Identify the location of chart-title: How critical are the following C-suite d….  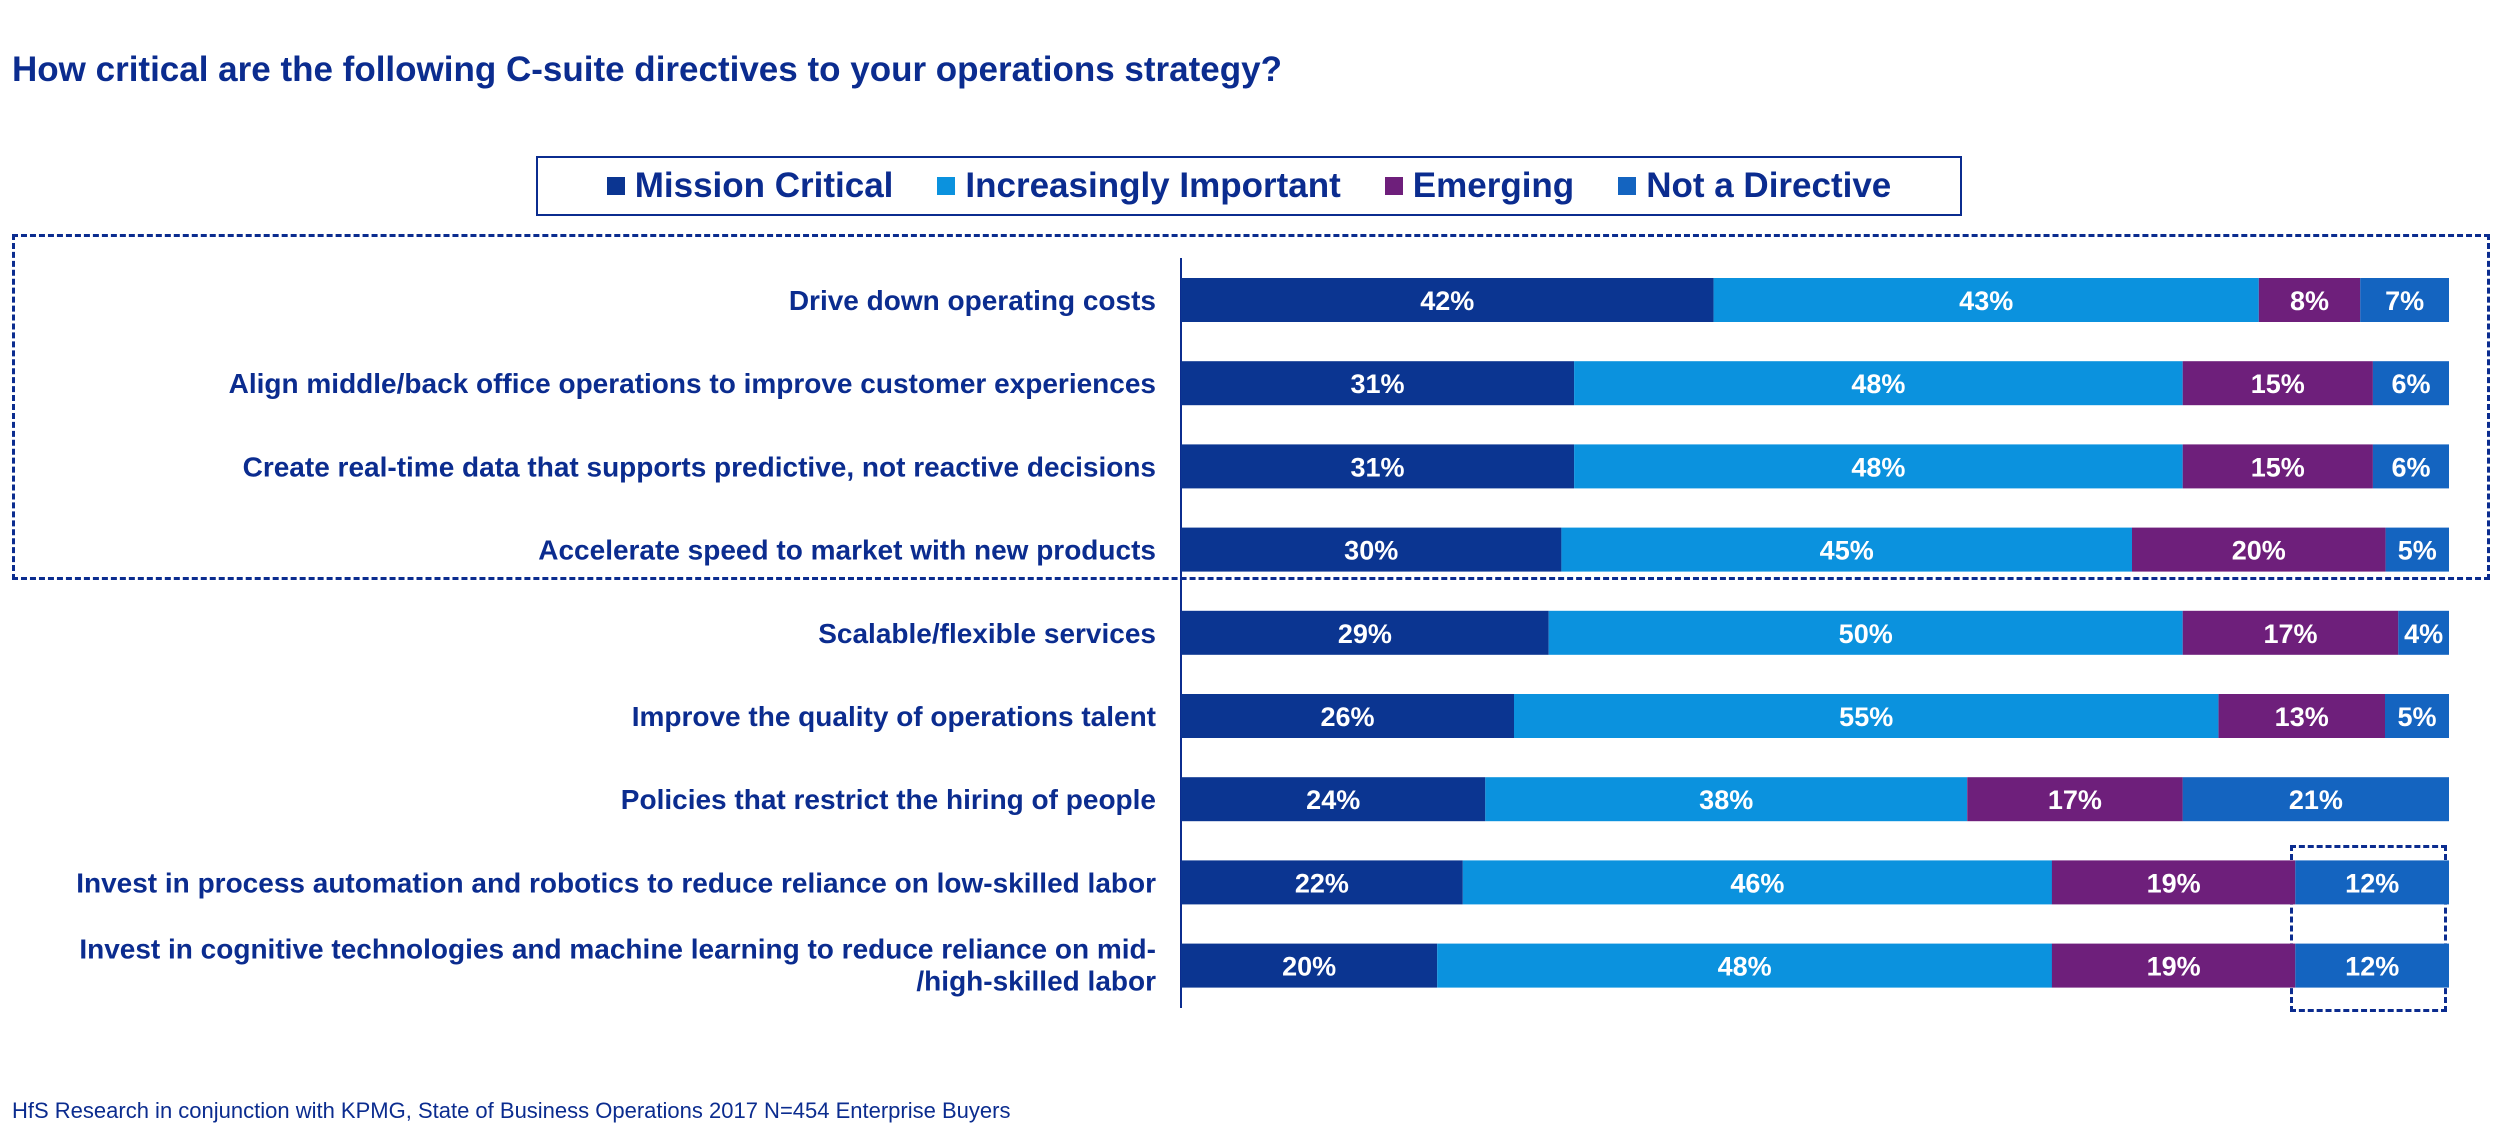
(647, 69).